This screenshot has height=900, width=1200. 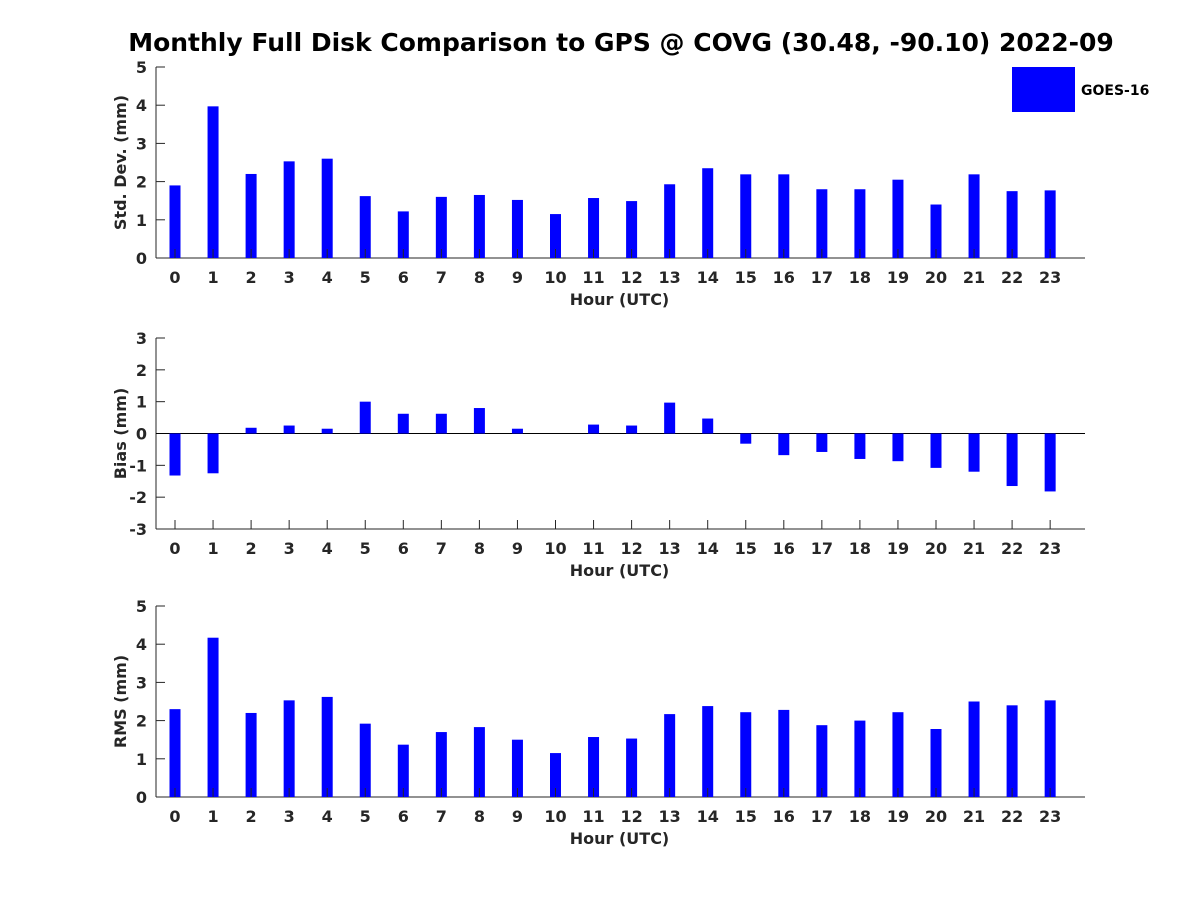 I want to click on y-tick-label: 1, so click(x=141, y=402).